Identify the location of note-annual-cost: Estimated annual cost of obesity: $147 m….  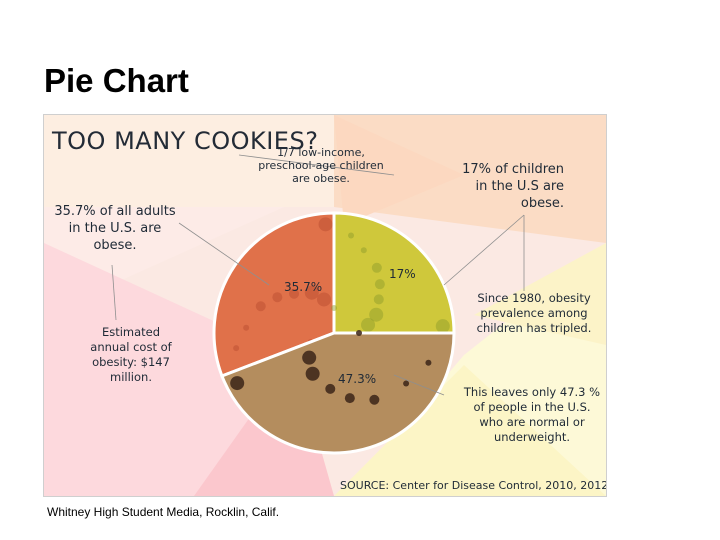
(131, 354).